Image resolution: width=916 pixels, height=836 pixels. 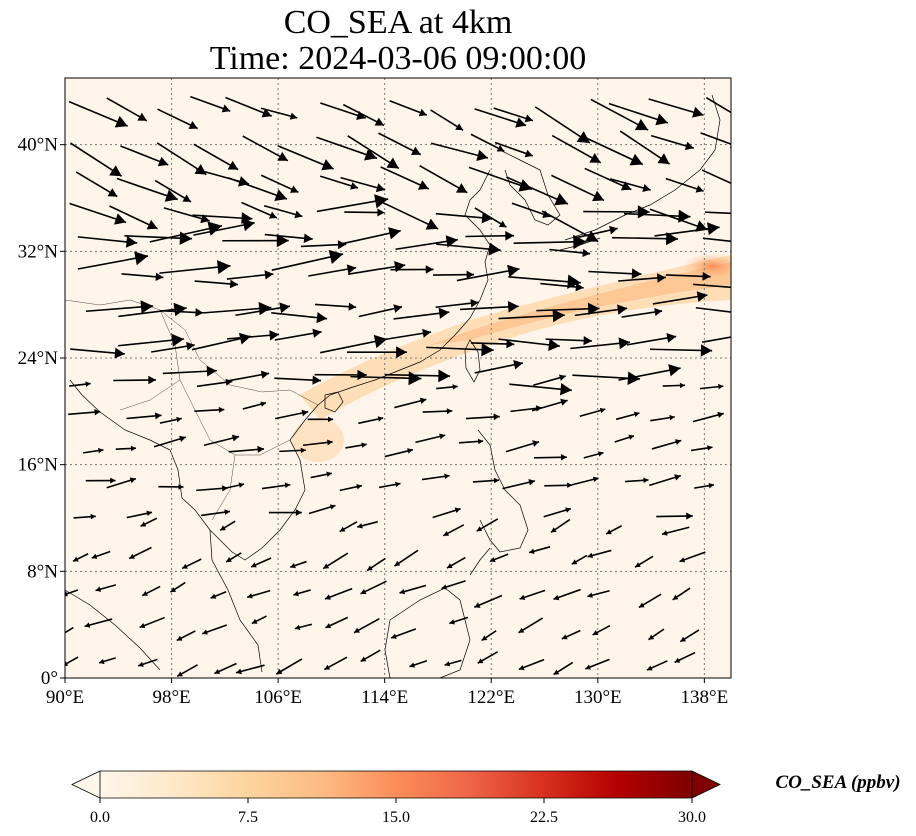 What do you see at coordinates (49, 678) in the screenshot?
I see `y-tick-label: 0°` at bounding box center [49, 678].